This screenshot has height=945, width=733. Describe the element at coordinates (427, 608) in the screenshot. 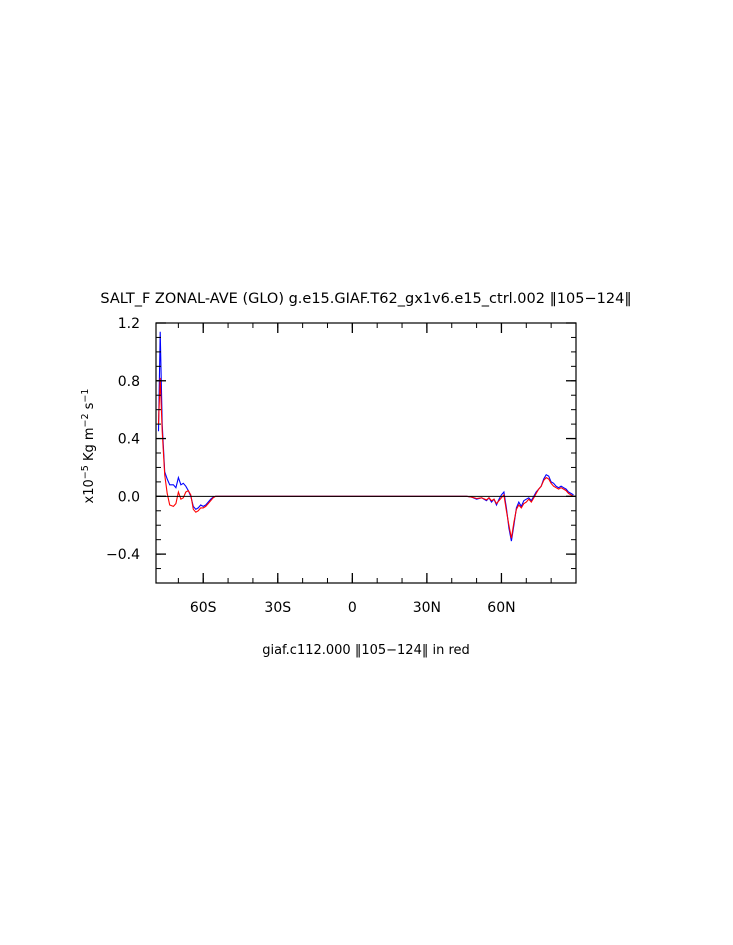

I see `x-tick-label: 30N` at that location.